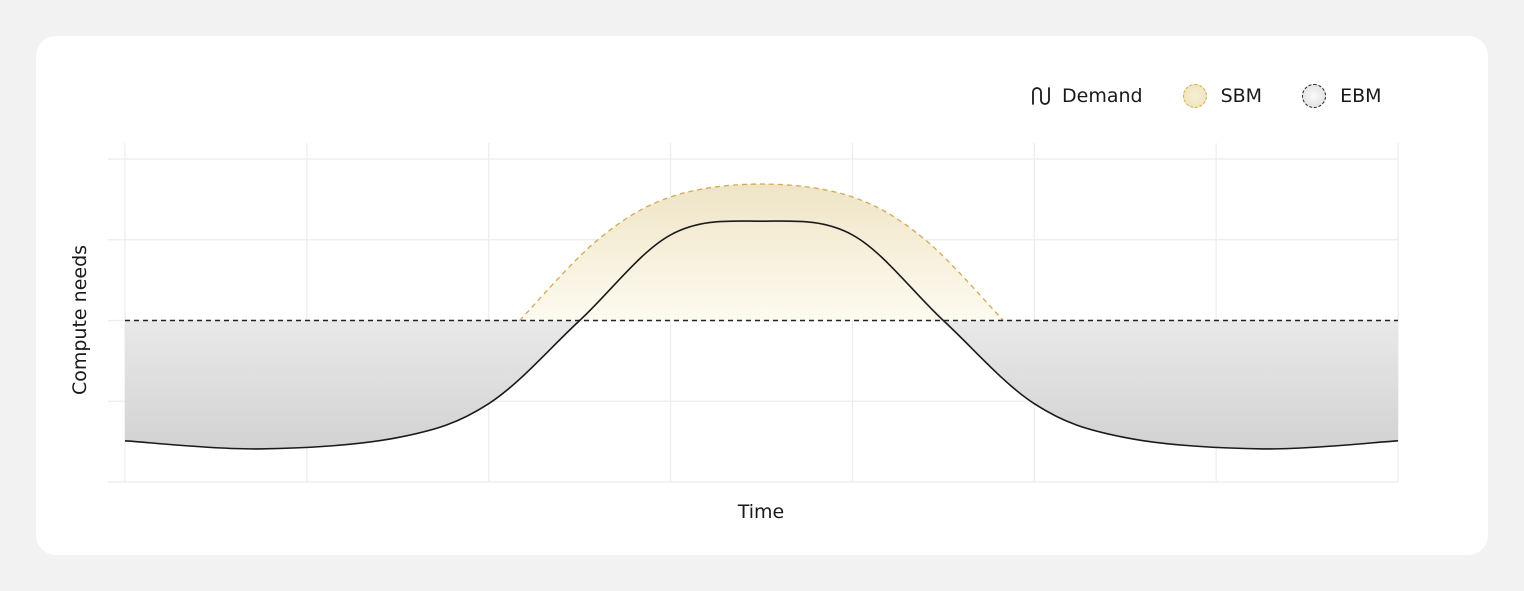 The width and height of the screenshot is (1524, 591). Describe the element at coordinates (1361, 96) in the screenshot. I see `legend-label-ebm: EBM` at that location.